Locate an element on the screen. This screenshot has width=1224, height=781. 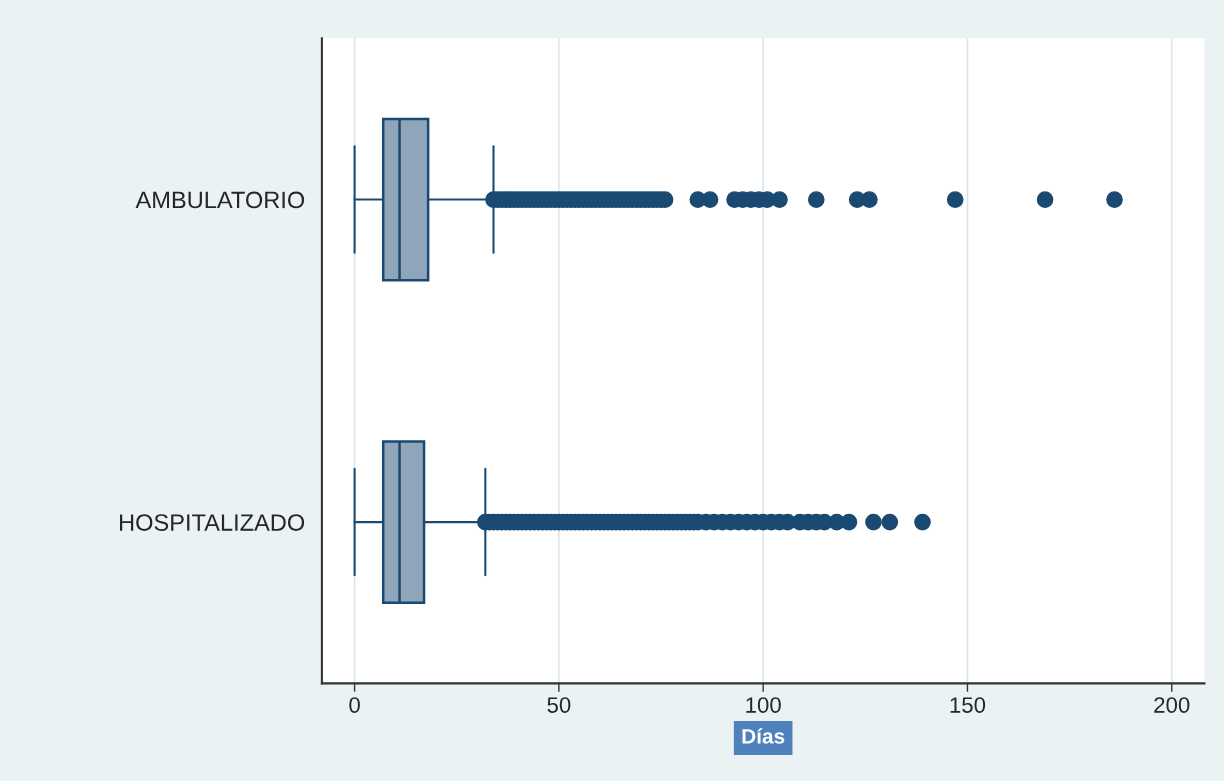
x-tick-label: 200 is located at coordinates (1172, 705).